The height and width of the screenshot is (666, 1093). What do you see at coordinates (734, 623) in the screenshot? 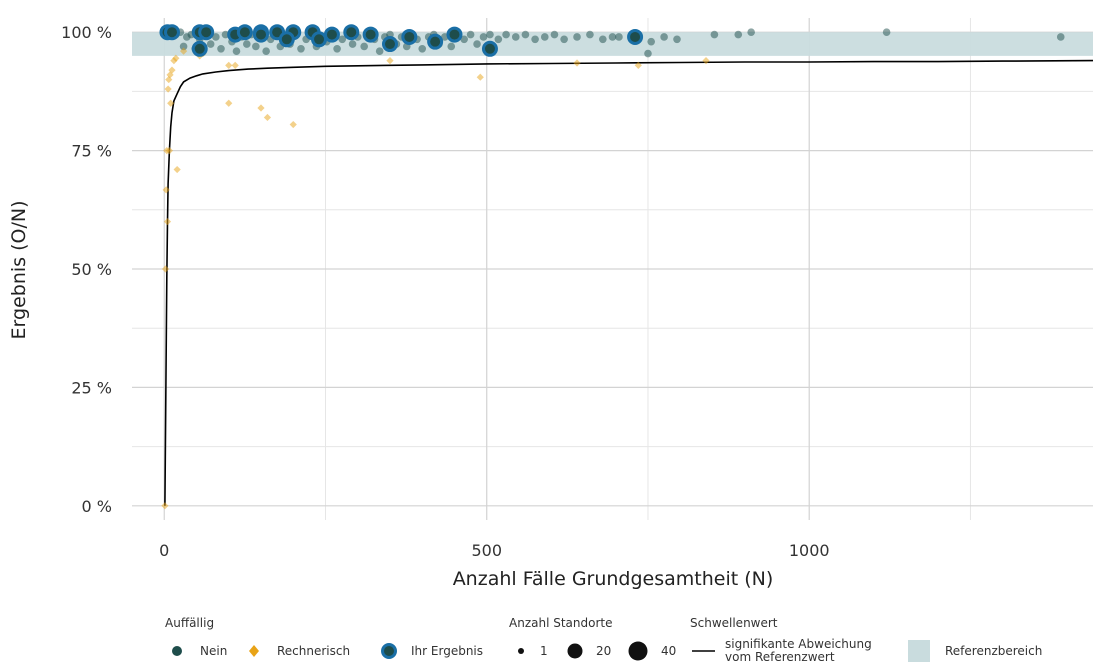
I see `legend-title-schwellenwert: Schwellenwert` at bounding box center [734, 623].